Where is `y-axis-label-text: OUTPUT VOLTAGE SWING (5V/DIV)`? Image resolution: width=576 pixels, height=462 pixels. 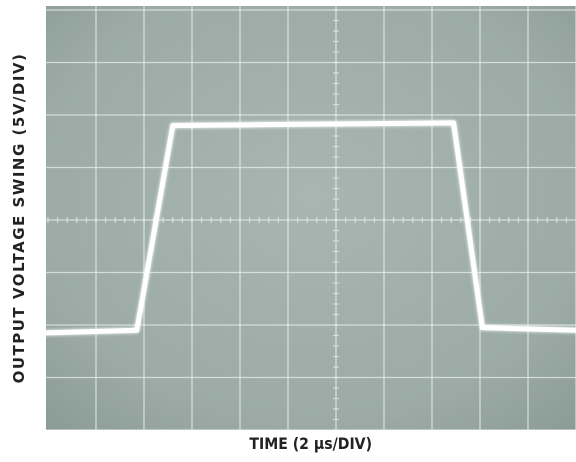 y-axis-label-text: OUTPUT VOLTAGE SWING (5V/DIV) is located at coordinates (19, 218).